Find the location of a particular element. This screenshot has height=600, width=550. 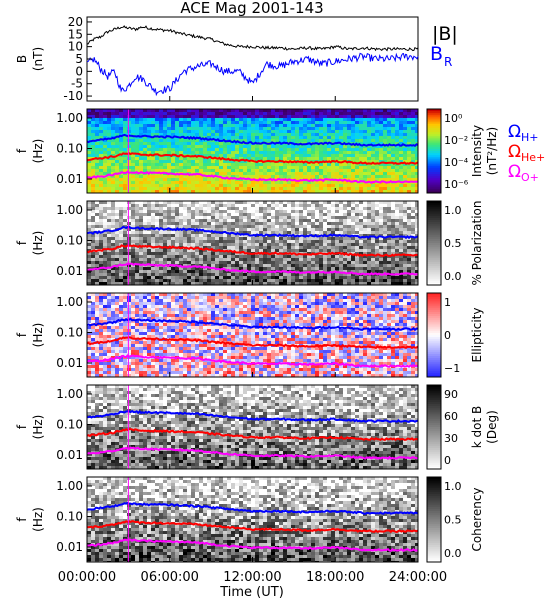

colorbar-step is located at coordinates (434, 127).